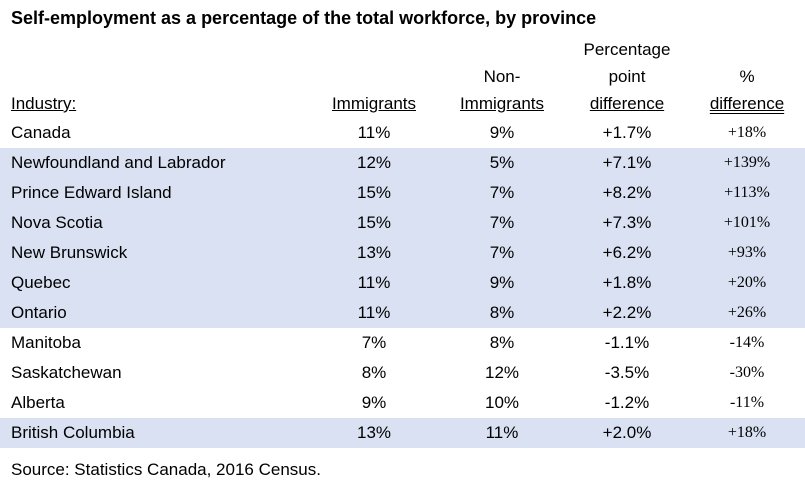 Image resolution: width=805 pixels, height=494 pixels. What do you see at coordinates (73, 432) in the screenshot?
I see `province-name: British Columbia` at bounding box center [73, 432].